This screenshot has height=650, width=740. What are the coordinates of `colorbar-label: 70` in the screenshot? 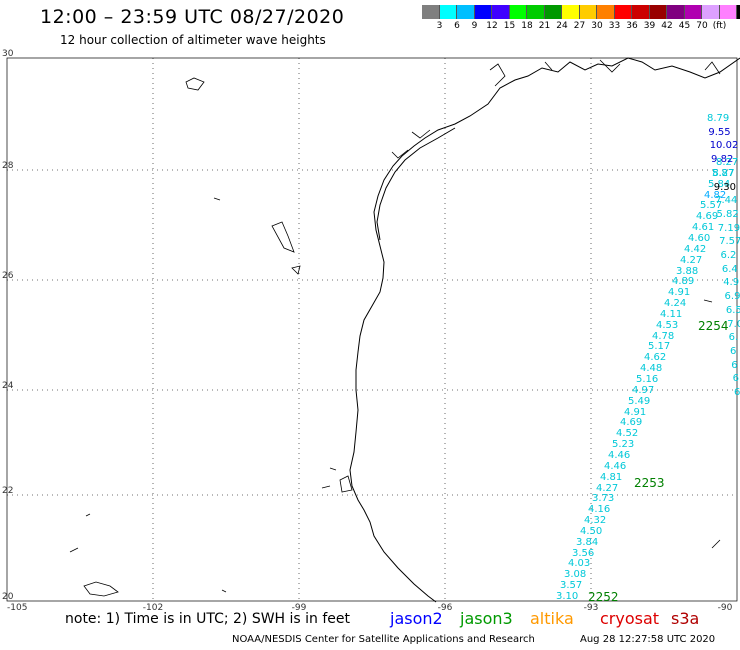 It's located at (702, 26).